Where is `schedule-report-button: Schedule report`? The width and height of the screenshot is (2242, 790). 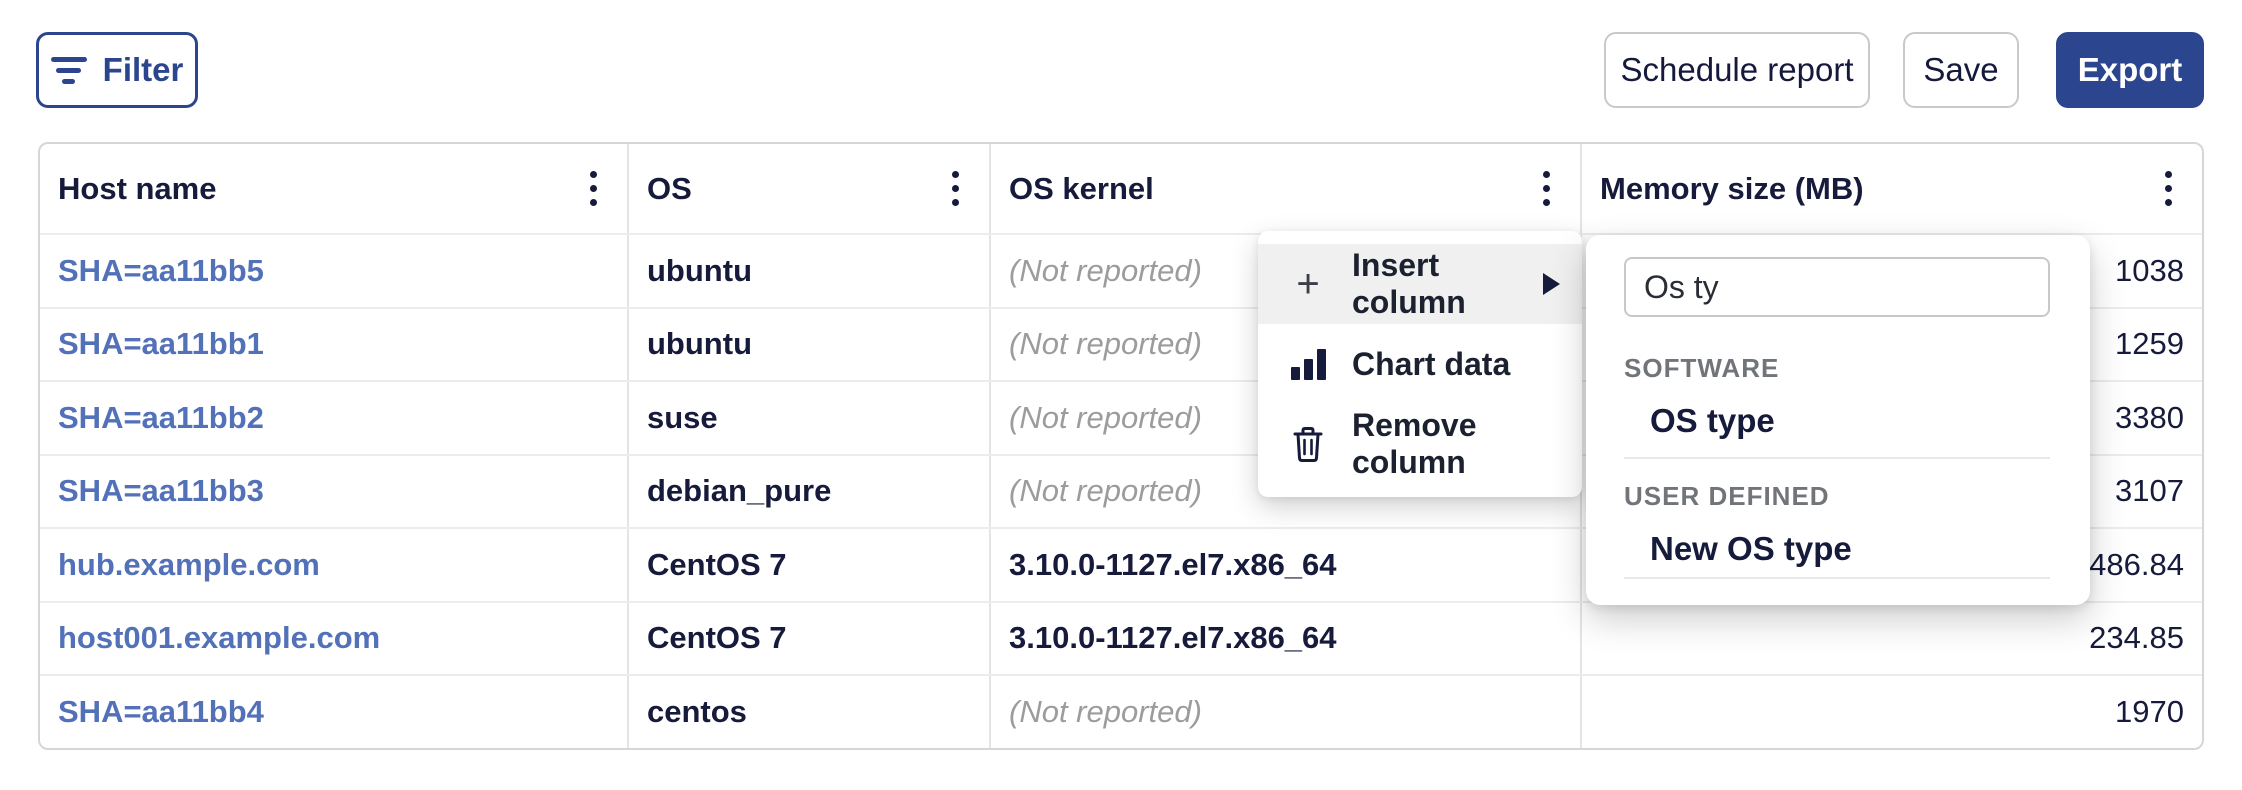 schedule-report-button: Schedule report is located at coordinates (1737, 70).